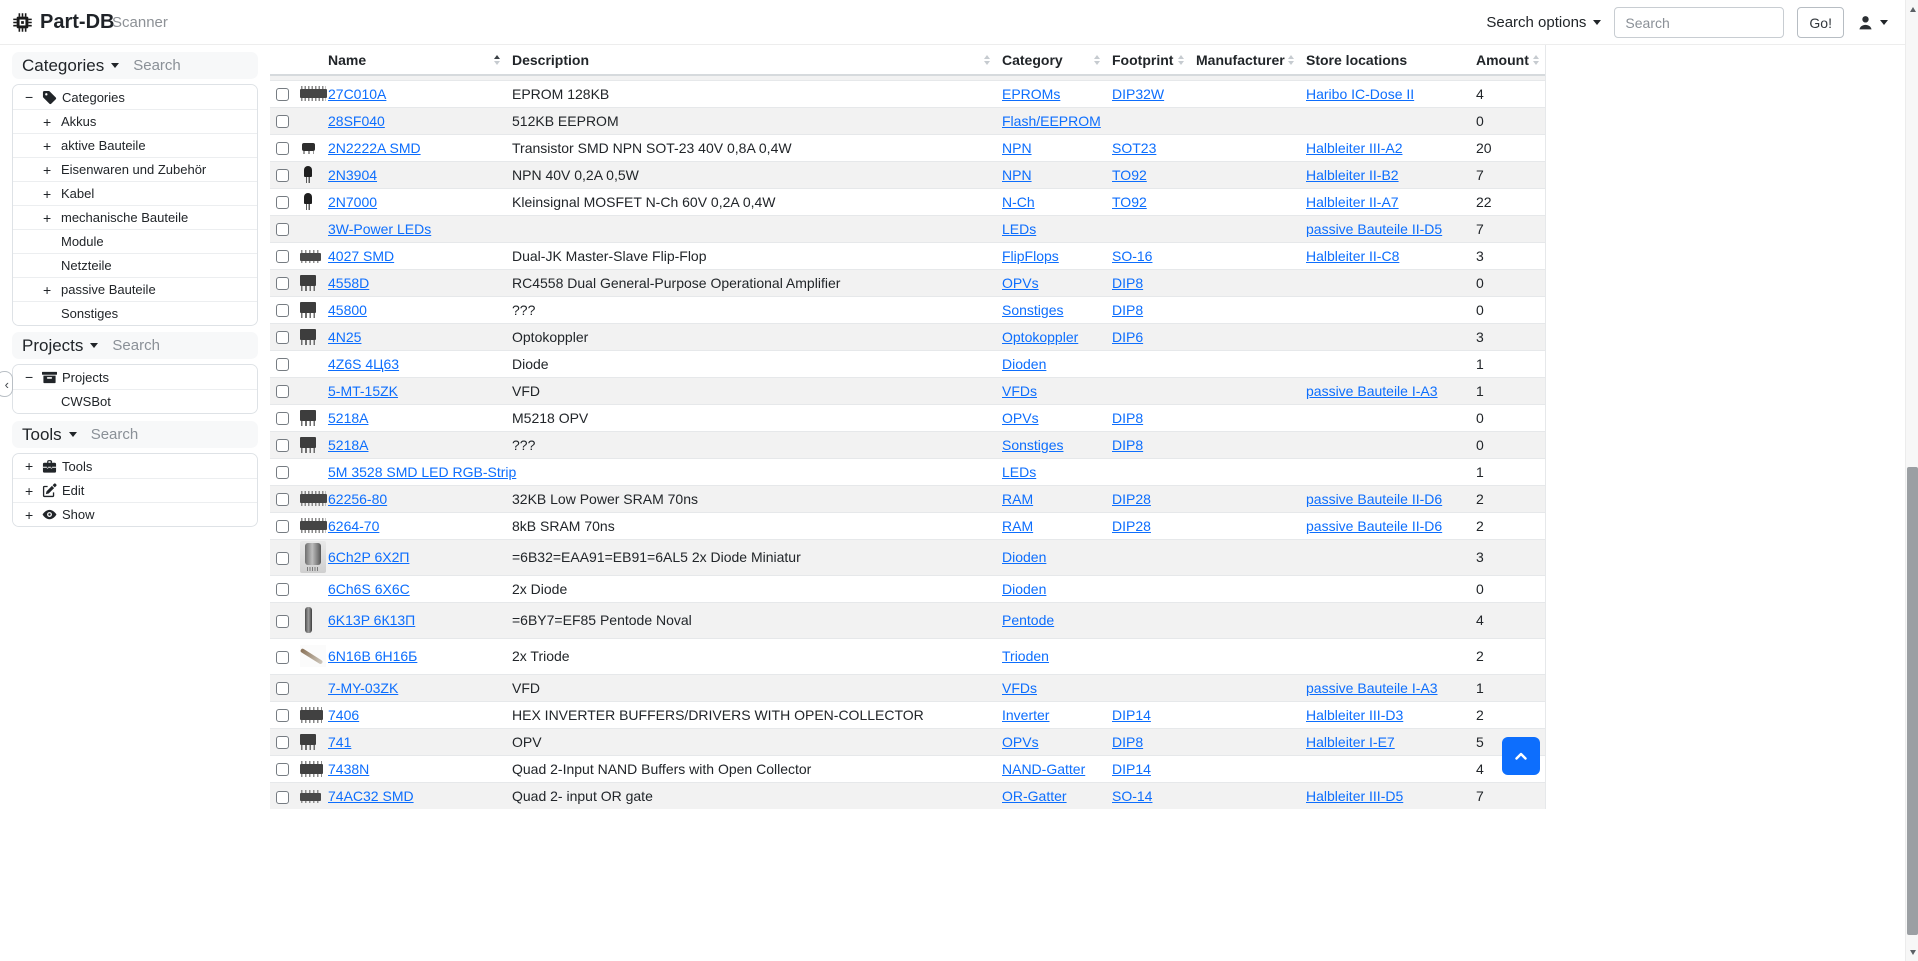  I want to click on part-name-link: 74AC32 SMD, so click(371, 795).